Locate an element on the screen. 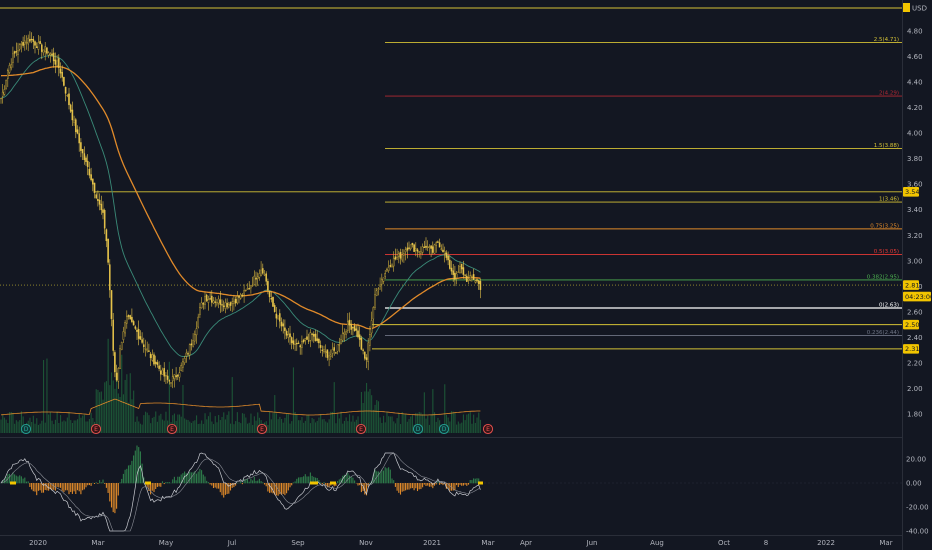 Image resolution: width=932 pixels, height=550 pixels. price-axis-tick: 4.00 is located at coordinates (915, 134).